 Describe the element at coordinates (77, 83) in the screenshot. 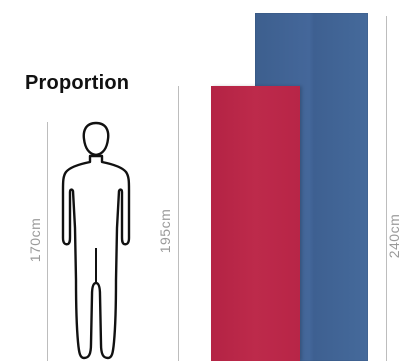

I see `diagram-title: Proportion` at that location.